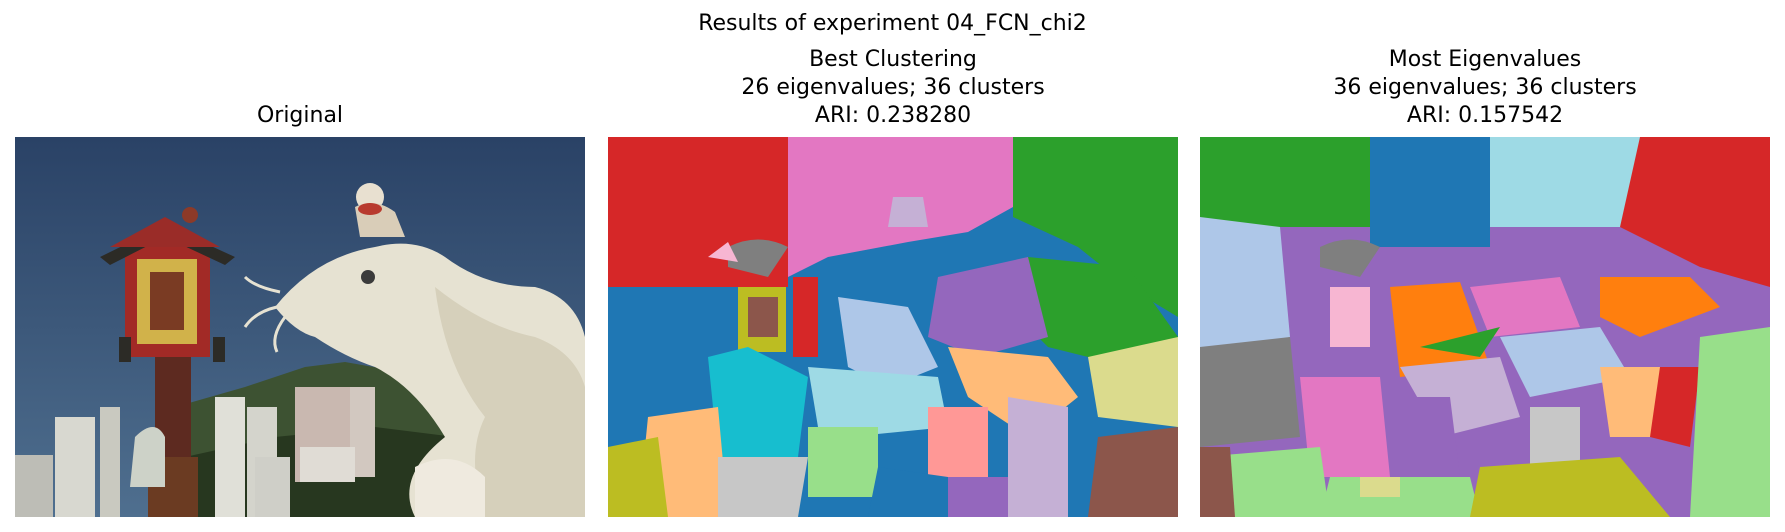 This screenshot has width=1785, height=532. I want to click on figure-title: Results of experiment 04_FCN_chi2, so click(892, 23).